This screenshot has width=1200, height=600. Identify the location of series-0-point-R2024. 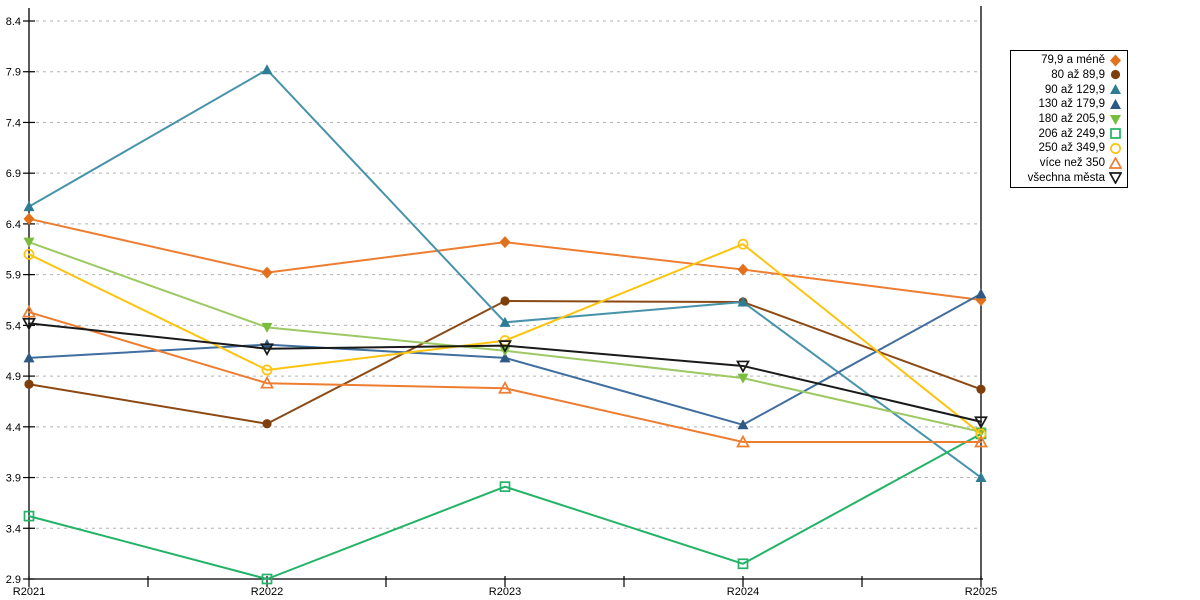
(743, 269).